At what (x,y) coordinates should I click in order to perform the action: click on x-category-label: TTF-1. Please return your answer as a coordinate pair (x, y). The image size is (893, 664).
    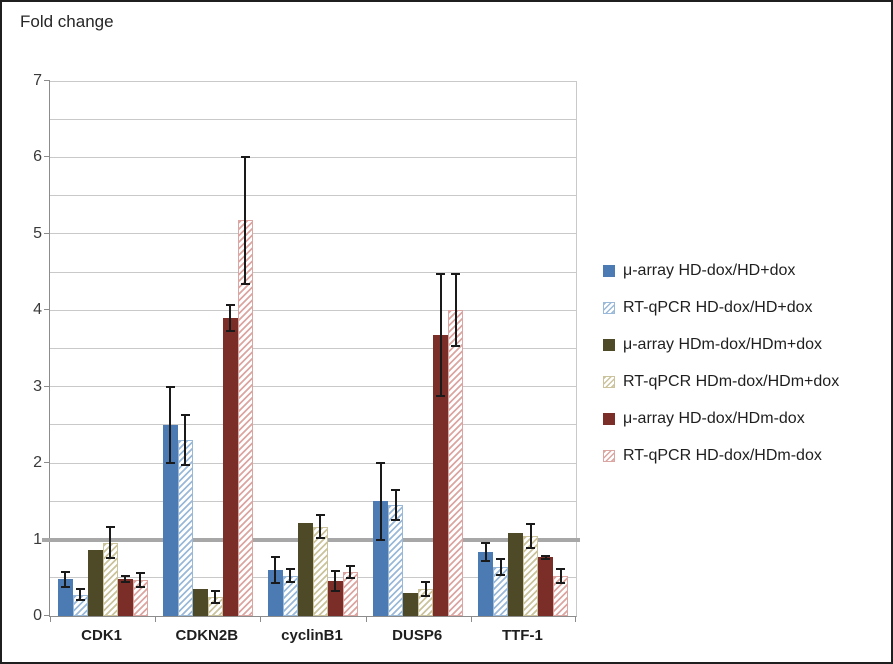
    Looking at the image, I should click on (522, 635).